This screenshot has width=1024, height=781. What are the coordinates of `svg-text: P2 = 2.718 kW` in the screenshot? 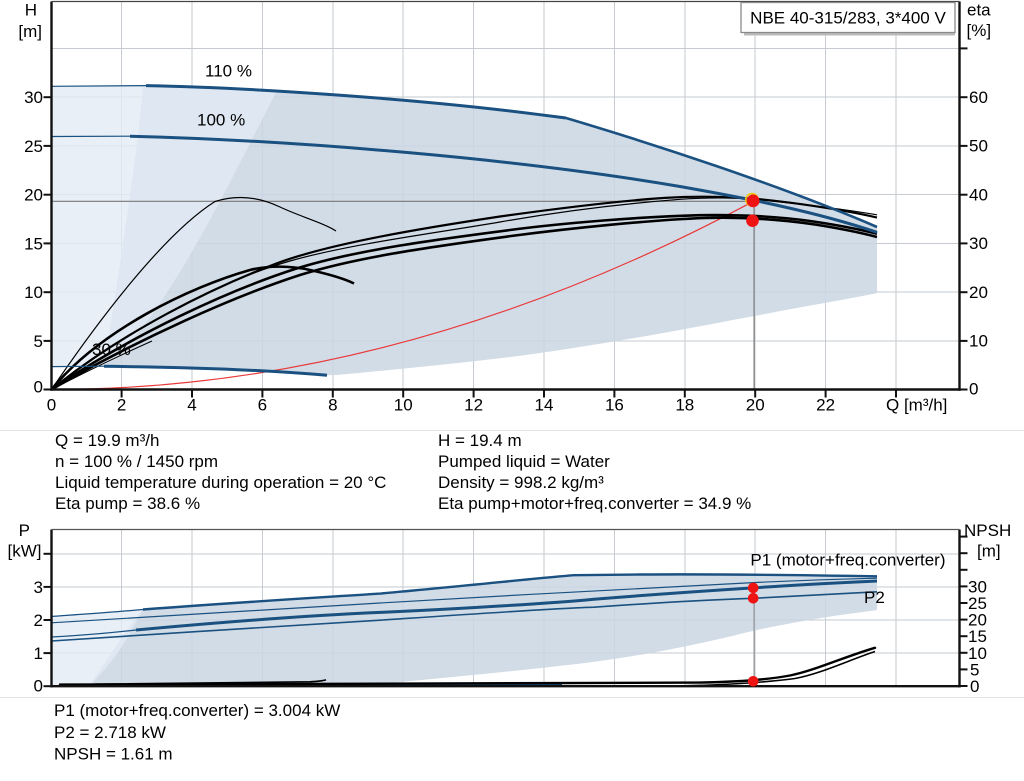 It's located at (110, 732).